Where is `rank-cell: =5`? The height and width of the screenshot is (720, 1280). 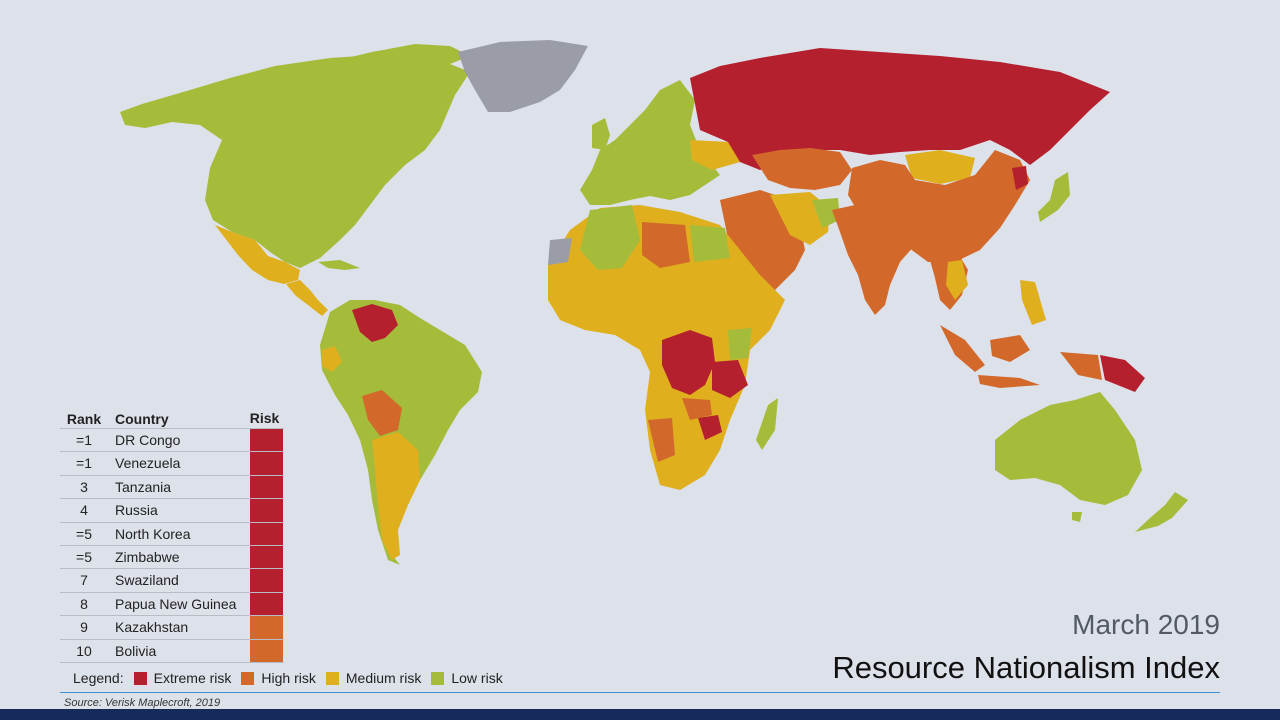 rank-cell: =5 is located at coordinates (84, 556).